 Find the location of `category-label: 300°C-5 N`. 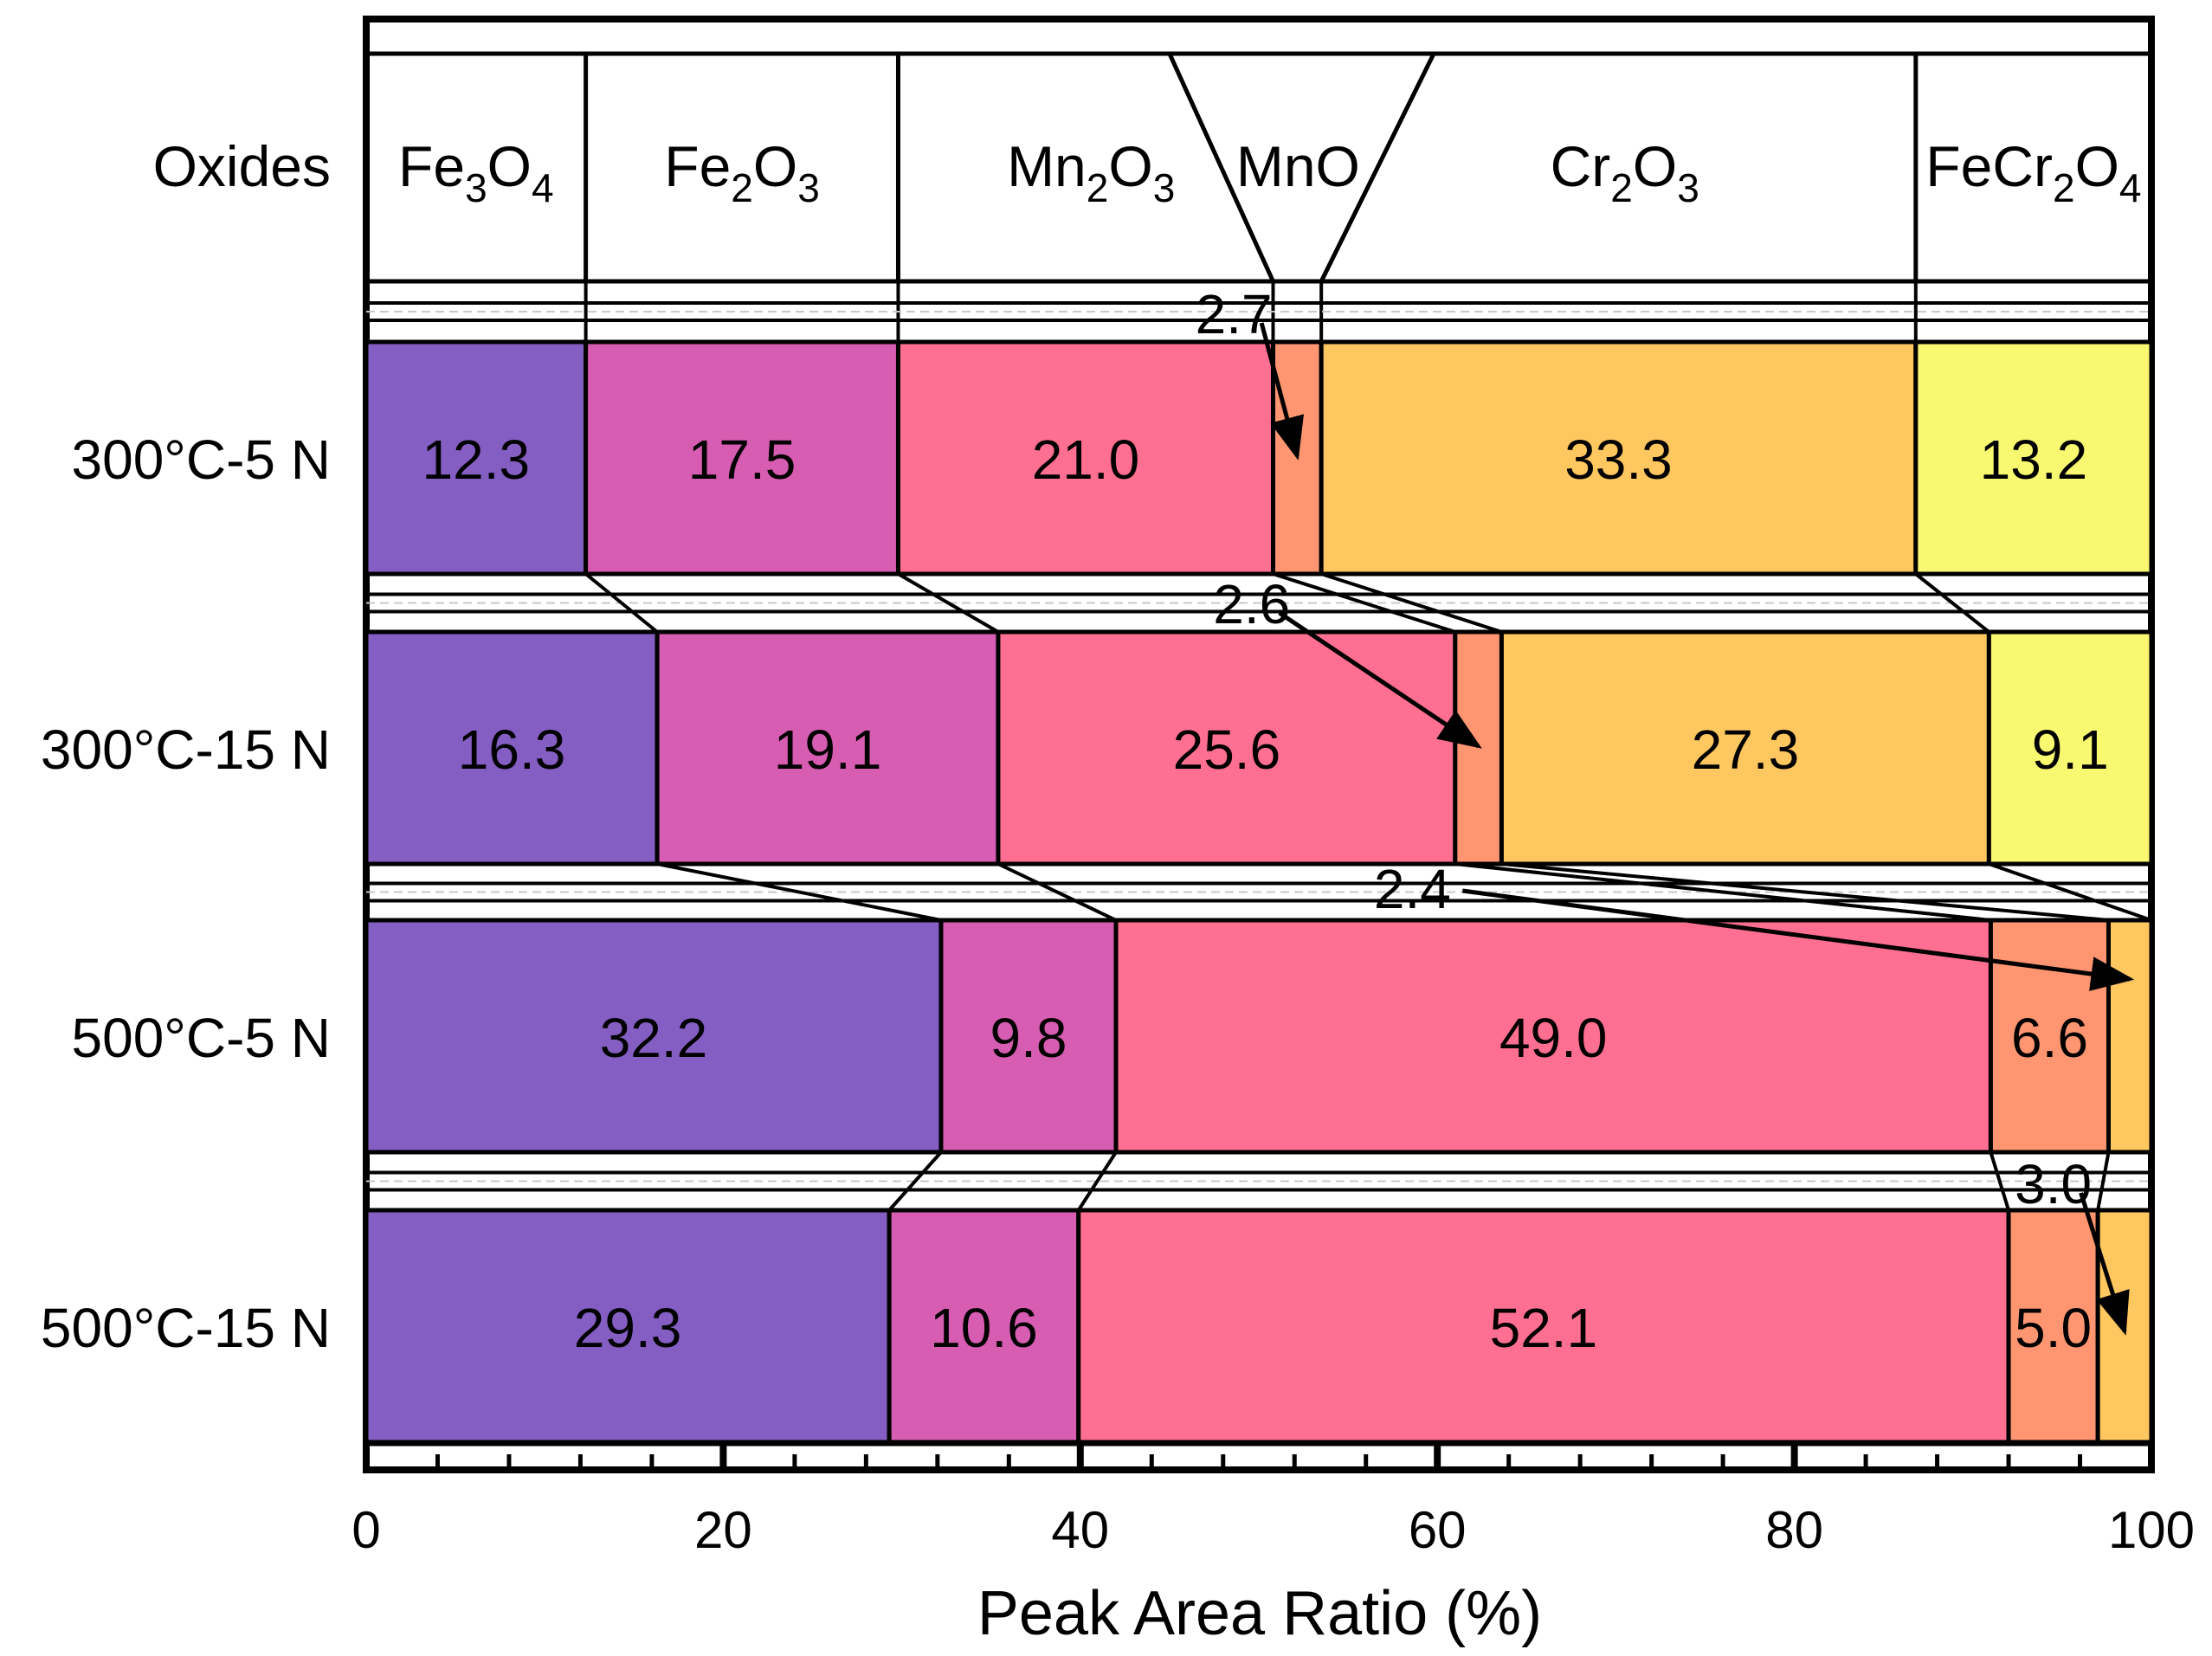

category-label: 300°C-5 N is located at coordinates (202, 459).